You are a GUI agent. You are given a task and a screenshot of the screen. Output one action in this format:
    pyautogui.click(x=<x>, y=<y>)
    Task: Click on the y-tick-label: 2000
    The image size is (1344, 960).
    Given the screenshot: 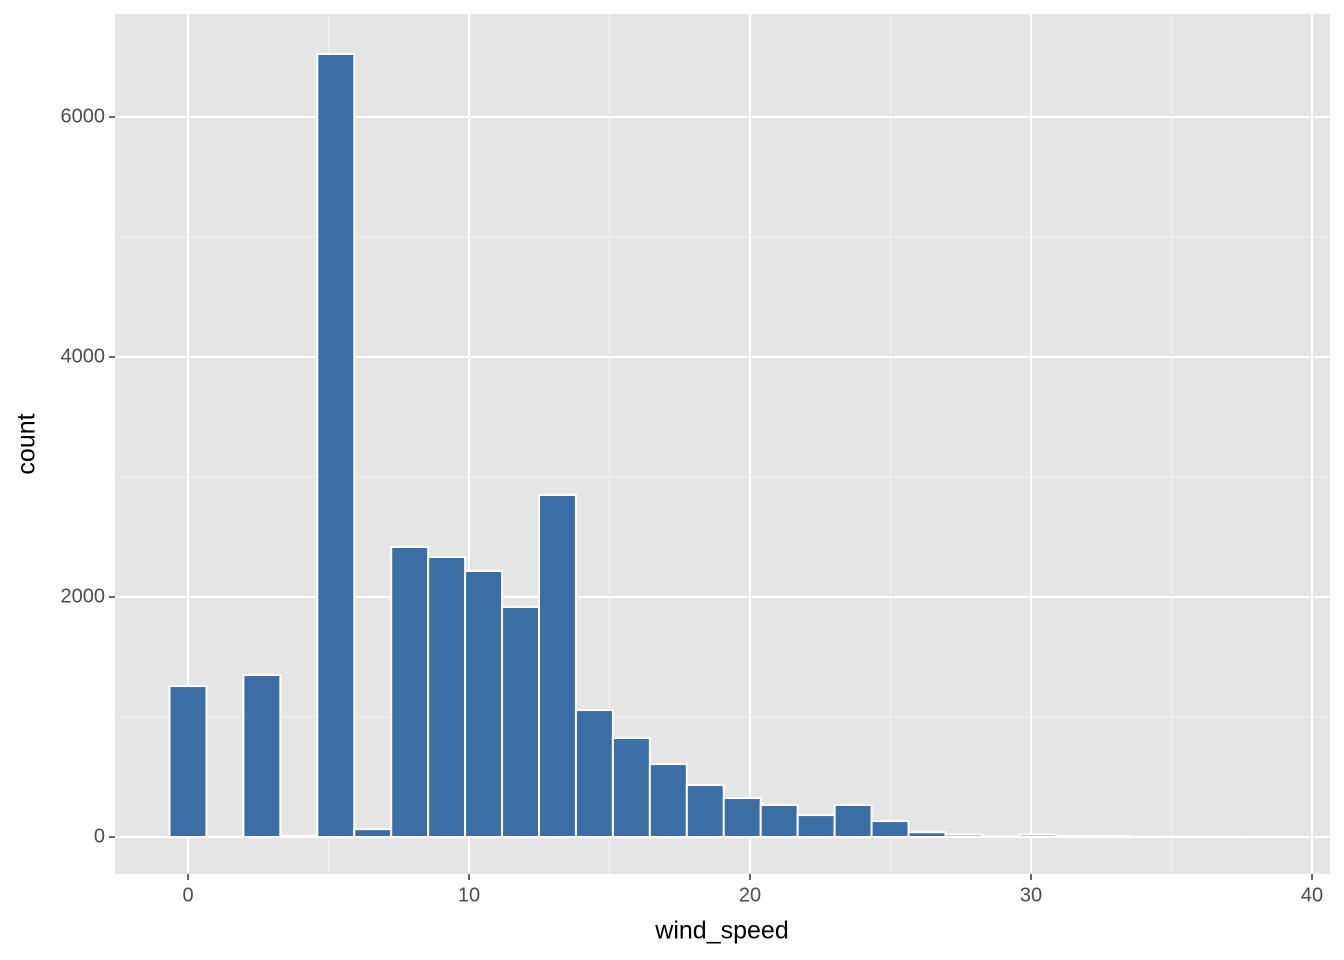 What is the action you would take?
    pyautogui.click(x=83, y=596)
    